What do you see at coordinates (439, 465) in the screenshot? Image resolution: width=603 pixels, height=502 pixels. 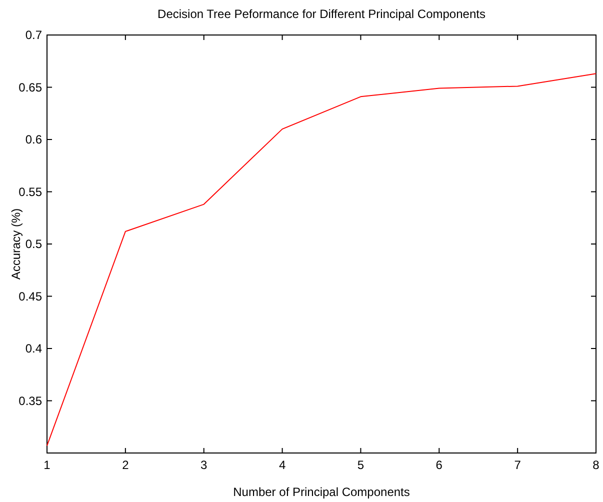 I see `x-tick-label: 6` at bounding box center [439, 465].